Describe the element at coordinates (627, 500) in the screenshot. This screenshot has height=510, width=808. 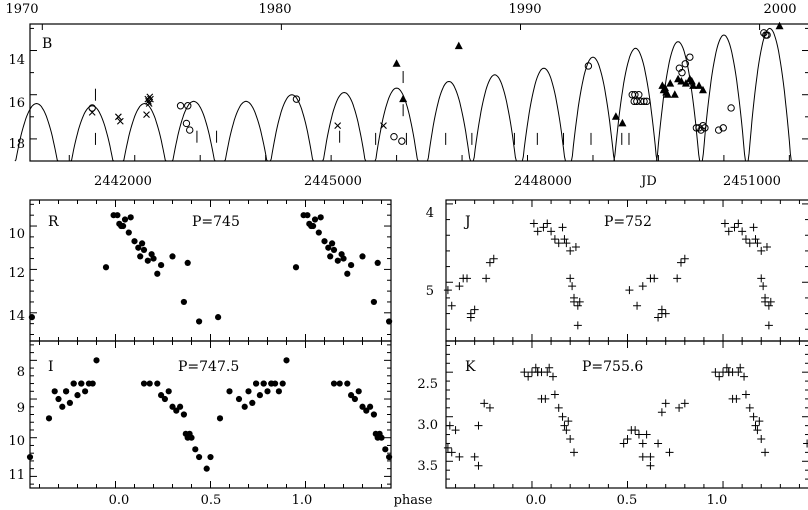
I see `k-xtick-0.5: 0.5` at that location.